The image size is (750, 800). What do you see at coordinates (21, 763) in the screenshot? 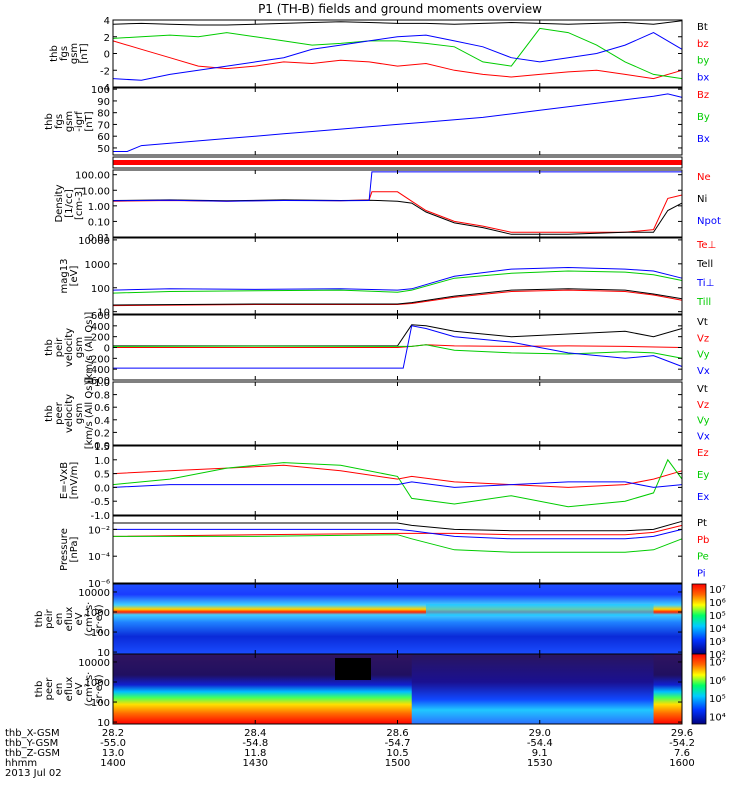
I see `x-axis-row-label: hhmm` at bounding box center [21, 763].